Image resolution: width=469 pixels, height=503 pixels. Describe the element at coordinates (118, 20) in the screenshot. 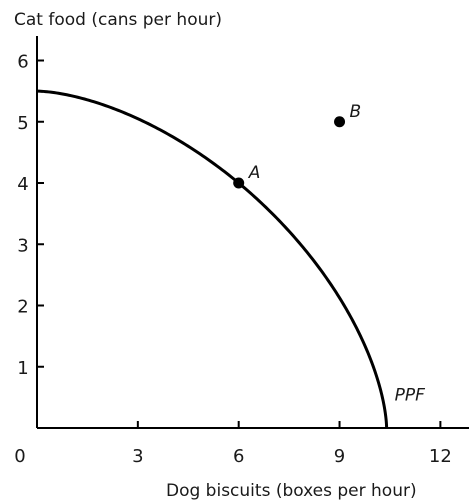

I see `y-axis-title: Cat food (cans per hour)` at that location.